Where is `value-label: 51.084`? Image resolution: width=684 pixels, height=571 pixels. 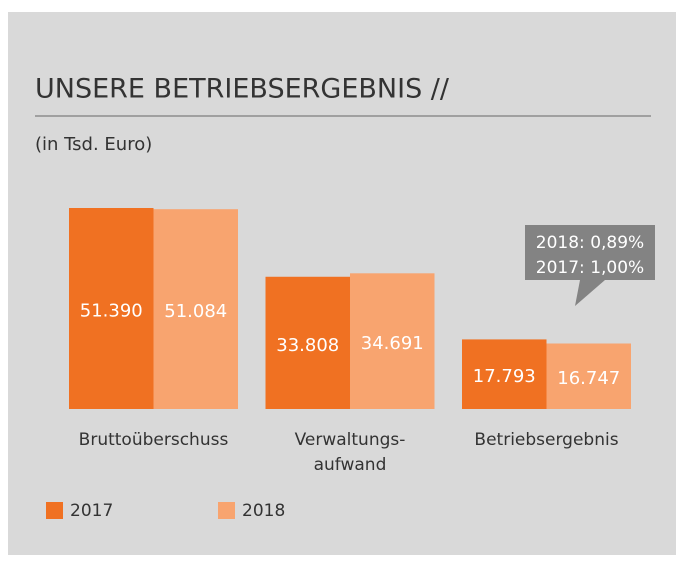
value-label: 51.084 is located at coordinates (195, 311).